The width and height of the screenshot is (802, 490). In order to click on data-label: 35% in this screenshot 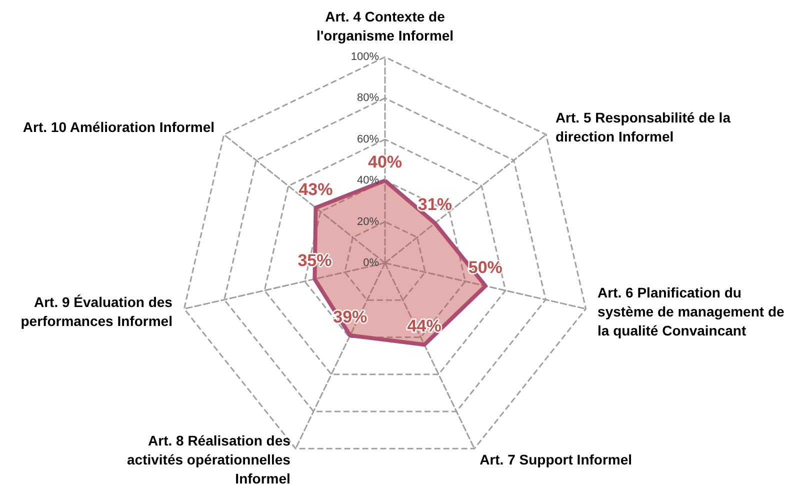, I will do `click(315, 260)`.